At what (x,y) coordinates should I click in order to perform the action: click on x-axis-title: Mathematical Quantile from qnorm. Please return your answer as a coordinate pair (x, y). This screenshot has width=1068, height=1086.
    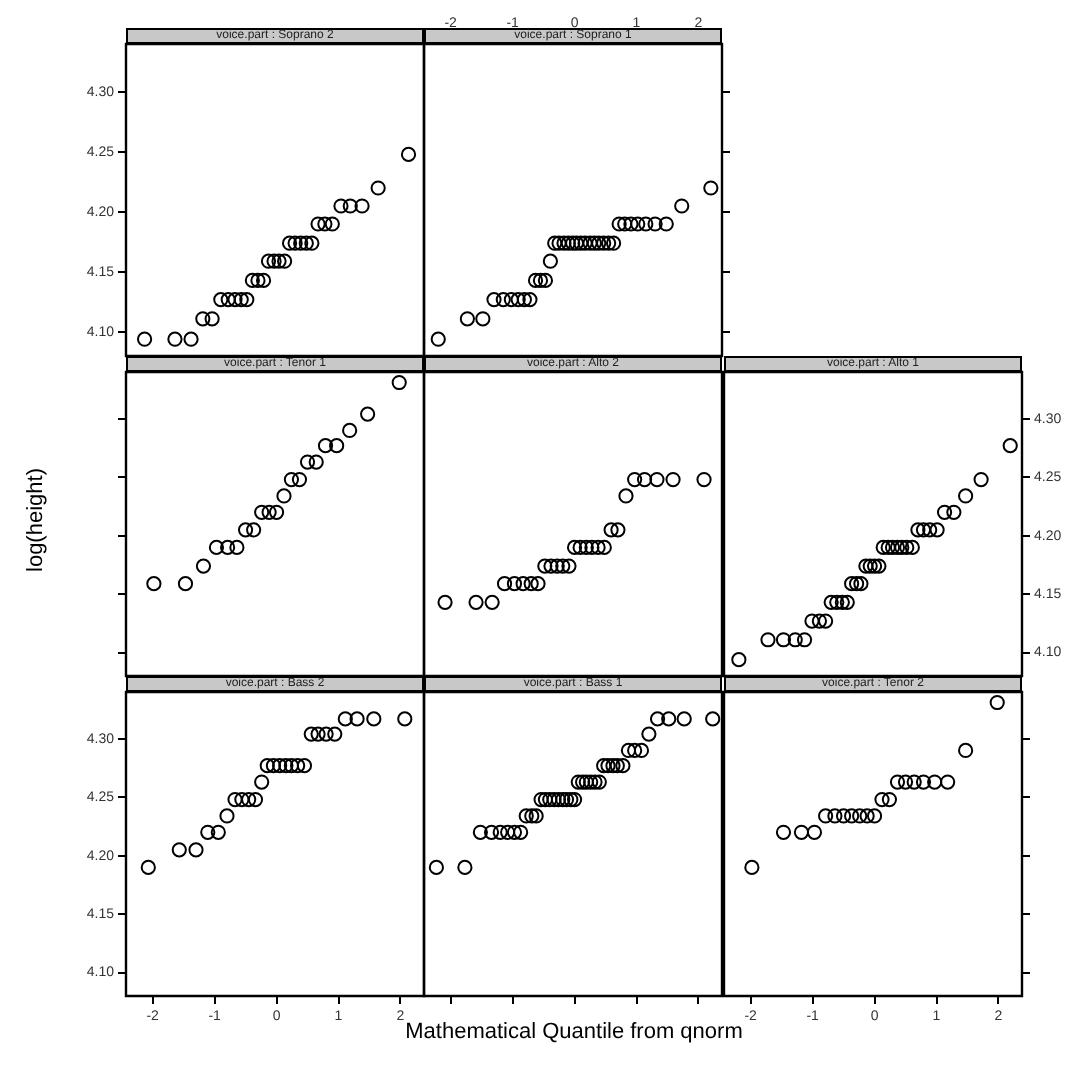
    Looking at the image, I should click on (574, 1032).